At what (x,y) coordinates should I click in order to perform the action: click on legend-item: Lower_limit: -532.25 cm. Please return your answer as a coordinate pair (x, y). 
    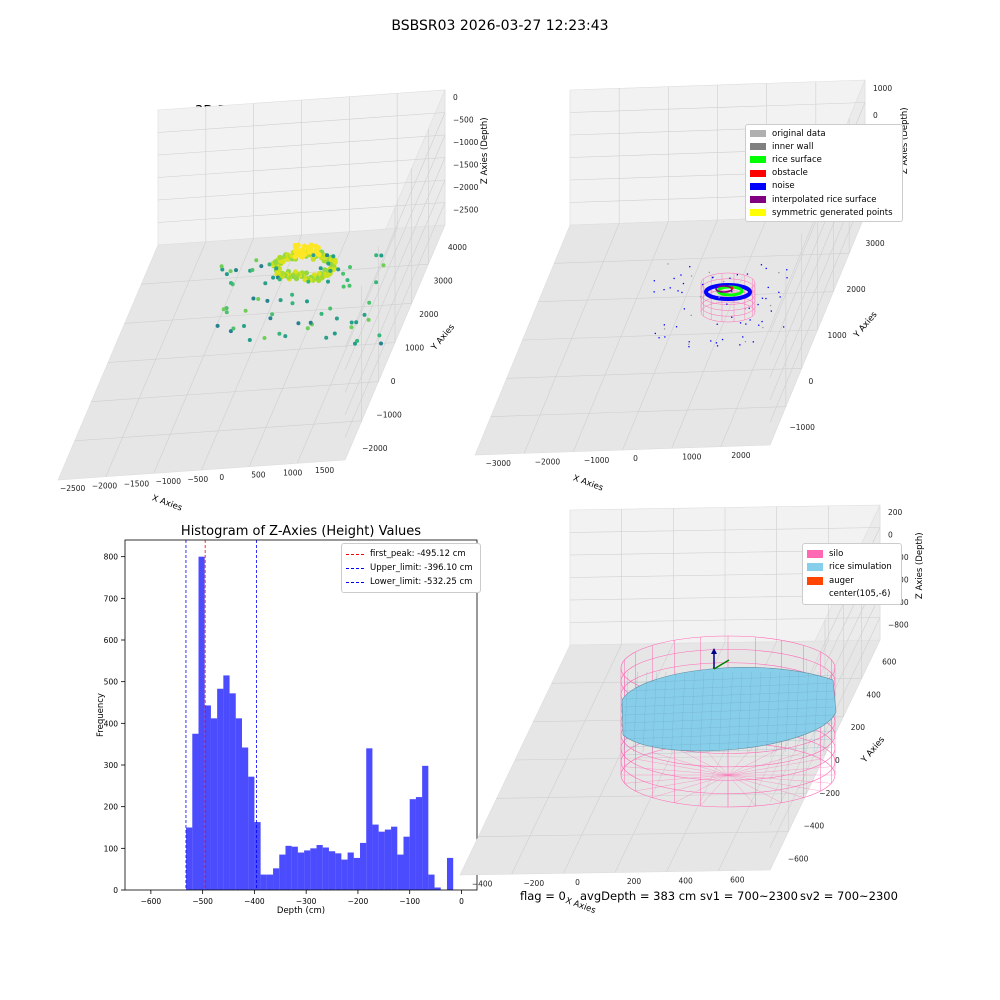
    Looking at the image, I should click on (411, 582).